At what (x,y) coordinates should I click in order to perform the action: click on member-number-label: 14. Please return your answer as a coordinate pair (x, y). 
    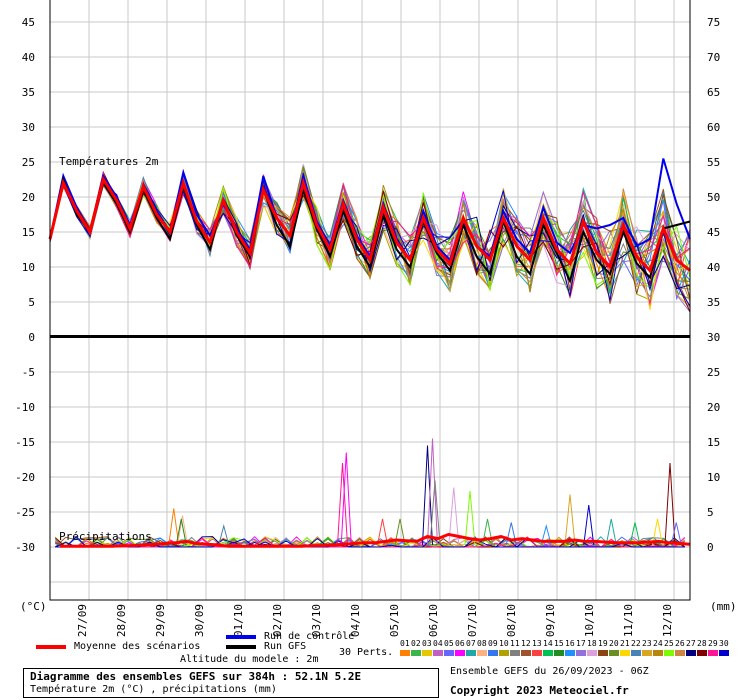
    Looking at the image, I should click on (548, 643).